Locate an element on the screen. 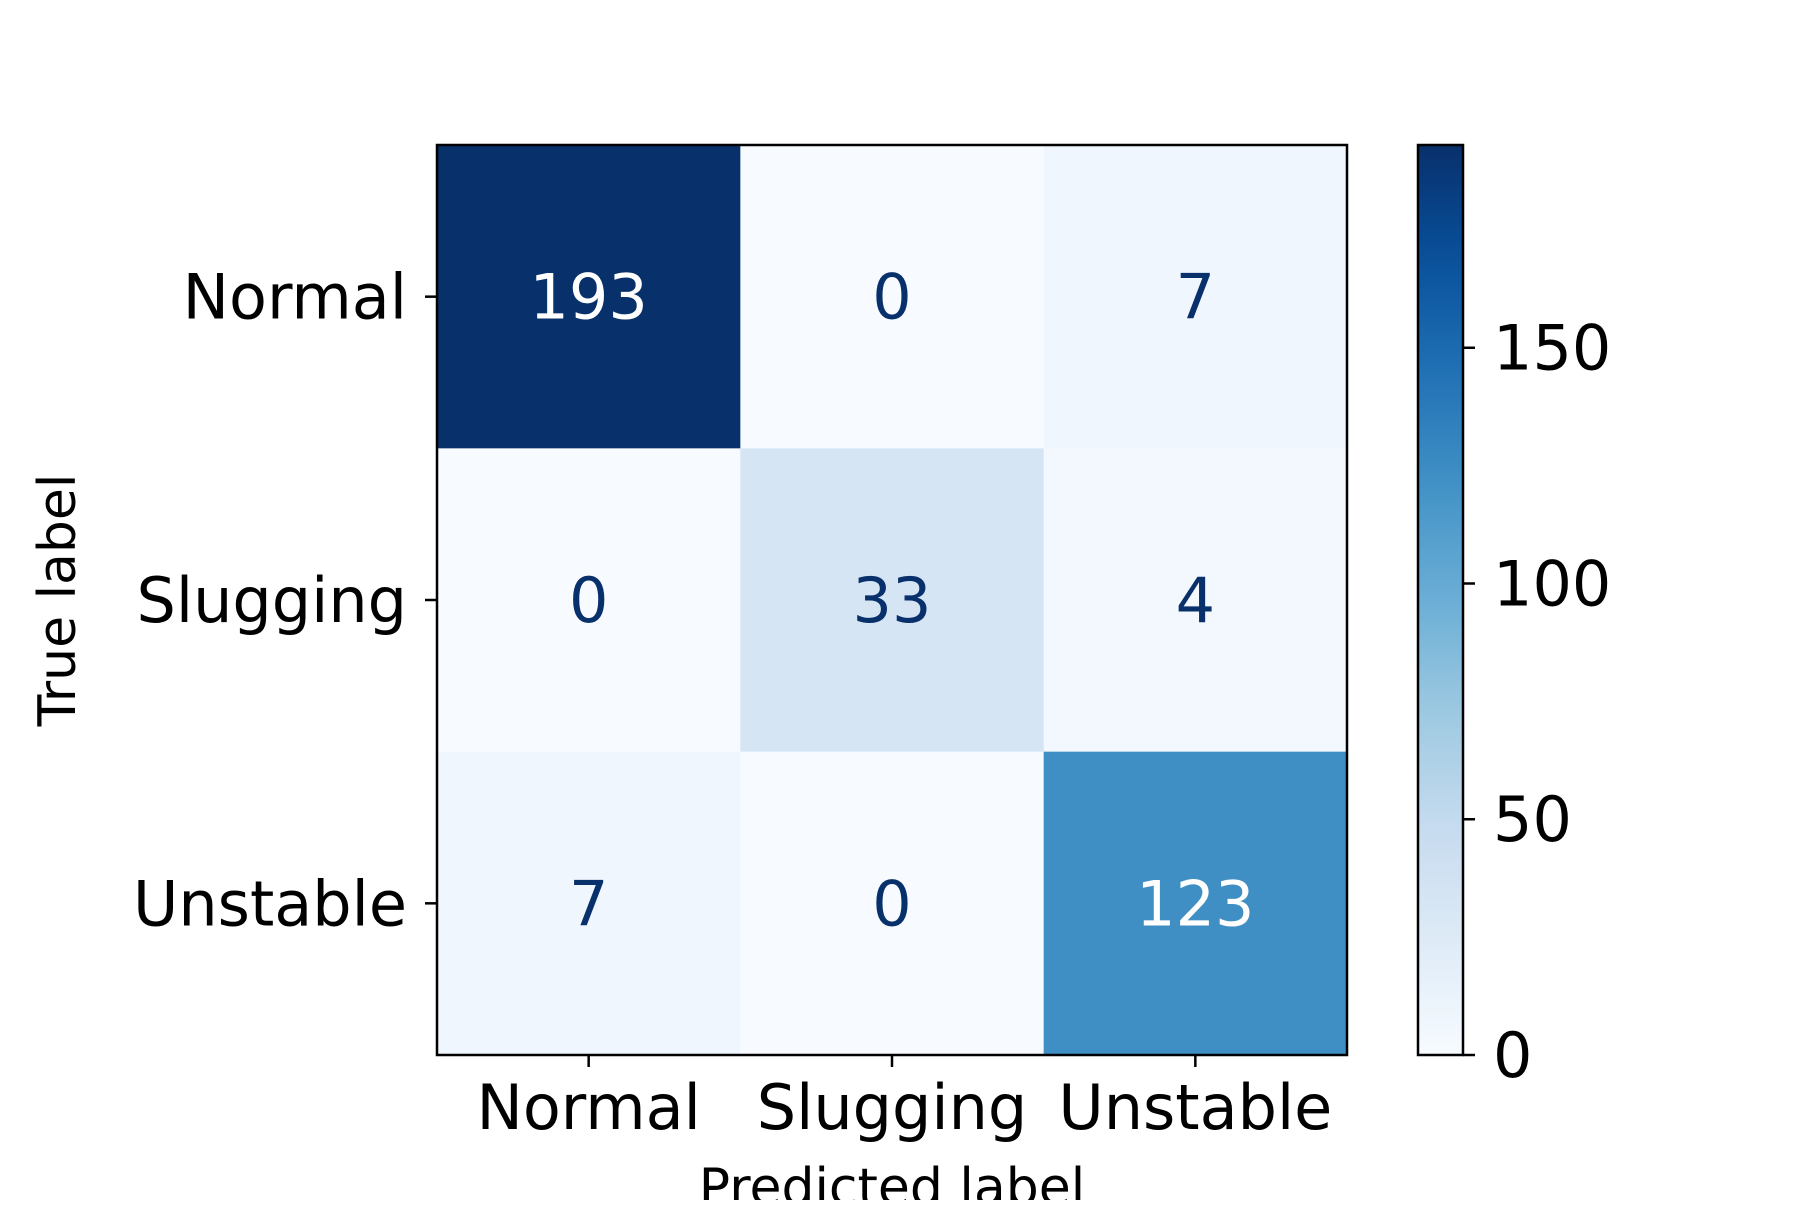 Image resolution: width=1800 pixels, height=1205 pixels. colorbar is located at coordinates (1440, 600).